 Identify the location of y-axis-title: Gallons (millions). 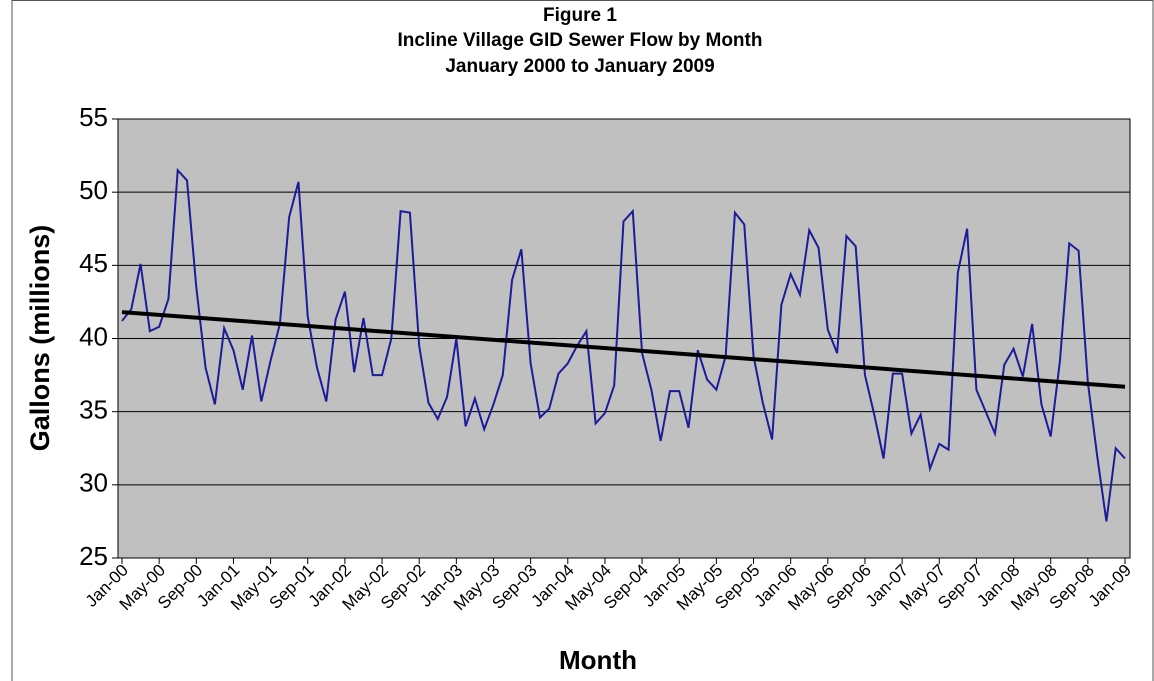
(40, 338).